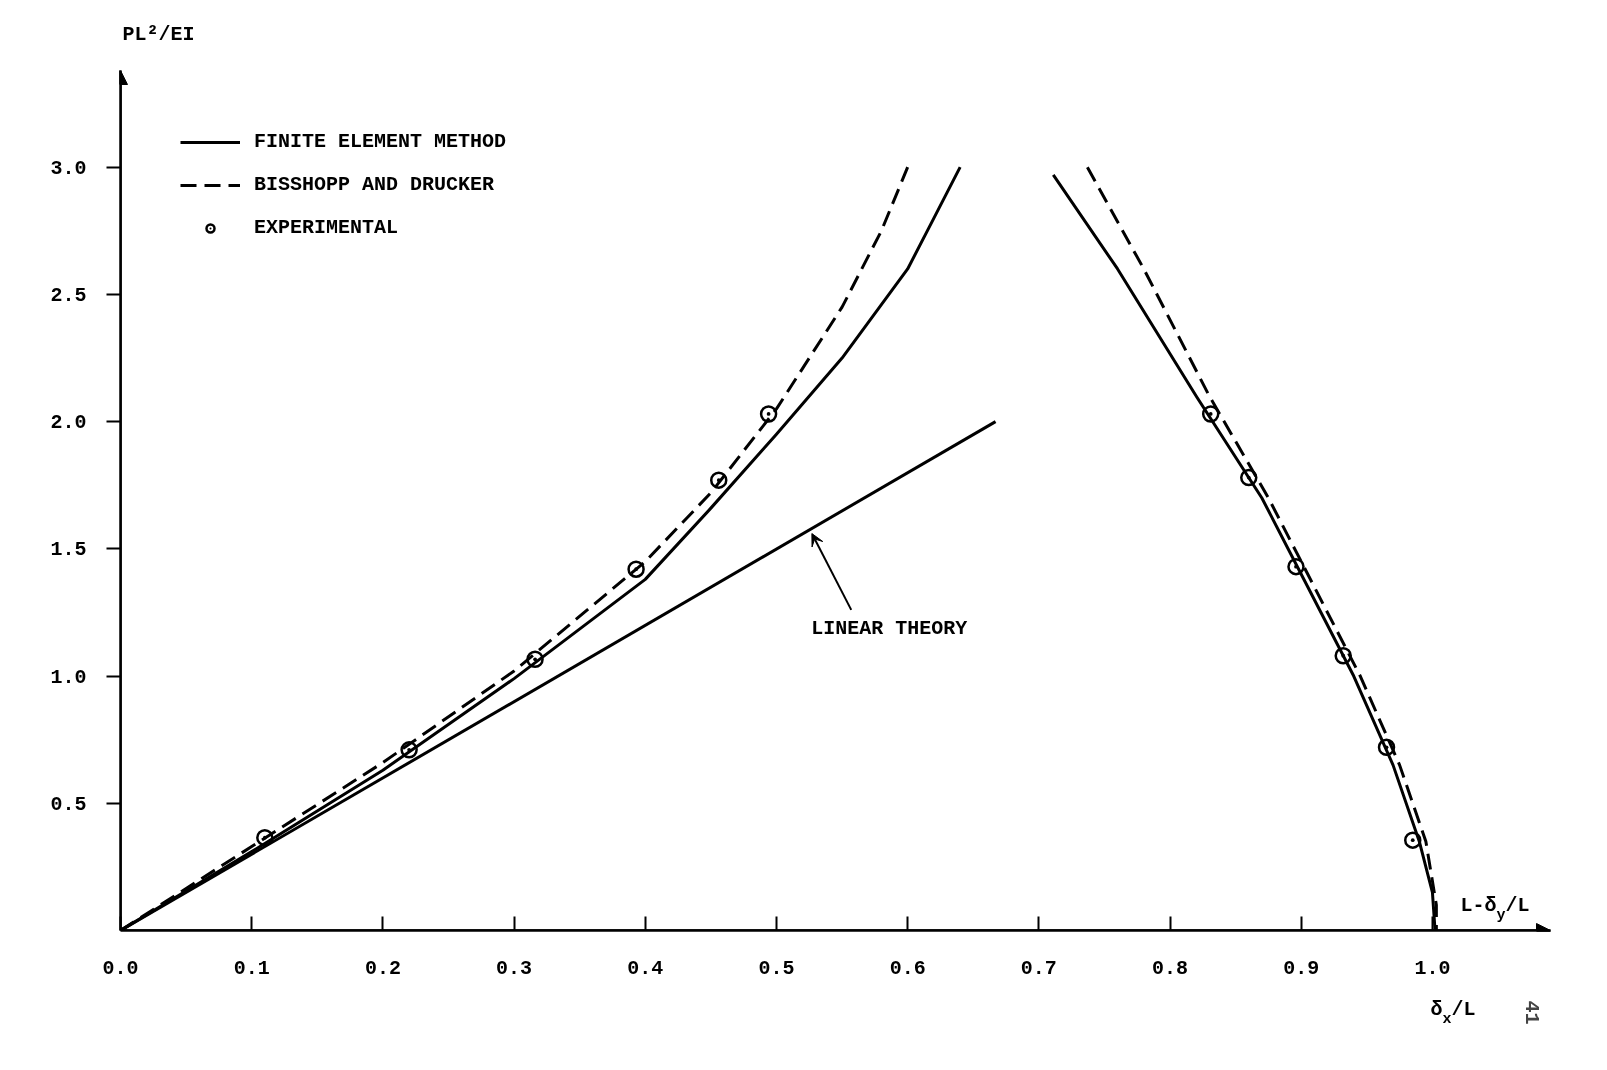  What do you see at coordinates (1432, 968) in the screenshot?
I see `x-tick-label: 1.0` at bounding box center [1432, 968].